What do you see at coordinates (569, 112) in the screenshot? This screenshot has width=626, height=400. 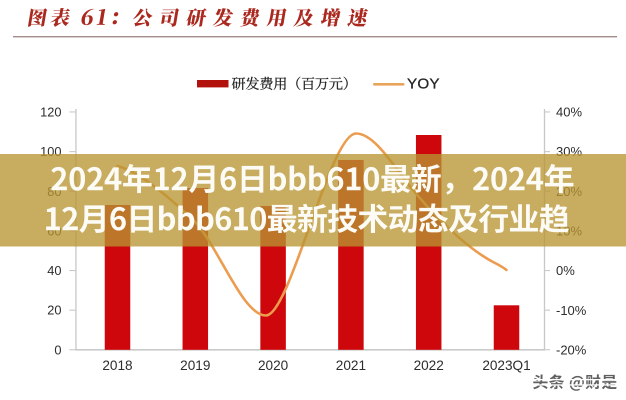 I see `svg-text: 40%` at bounding box center [569, 112].